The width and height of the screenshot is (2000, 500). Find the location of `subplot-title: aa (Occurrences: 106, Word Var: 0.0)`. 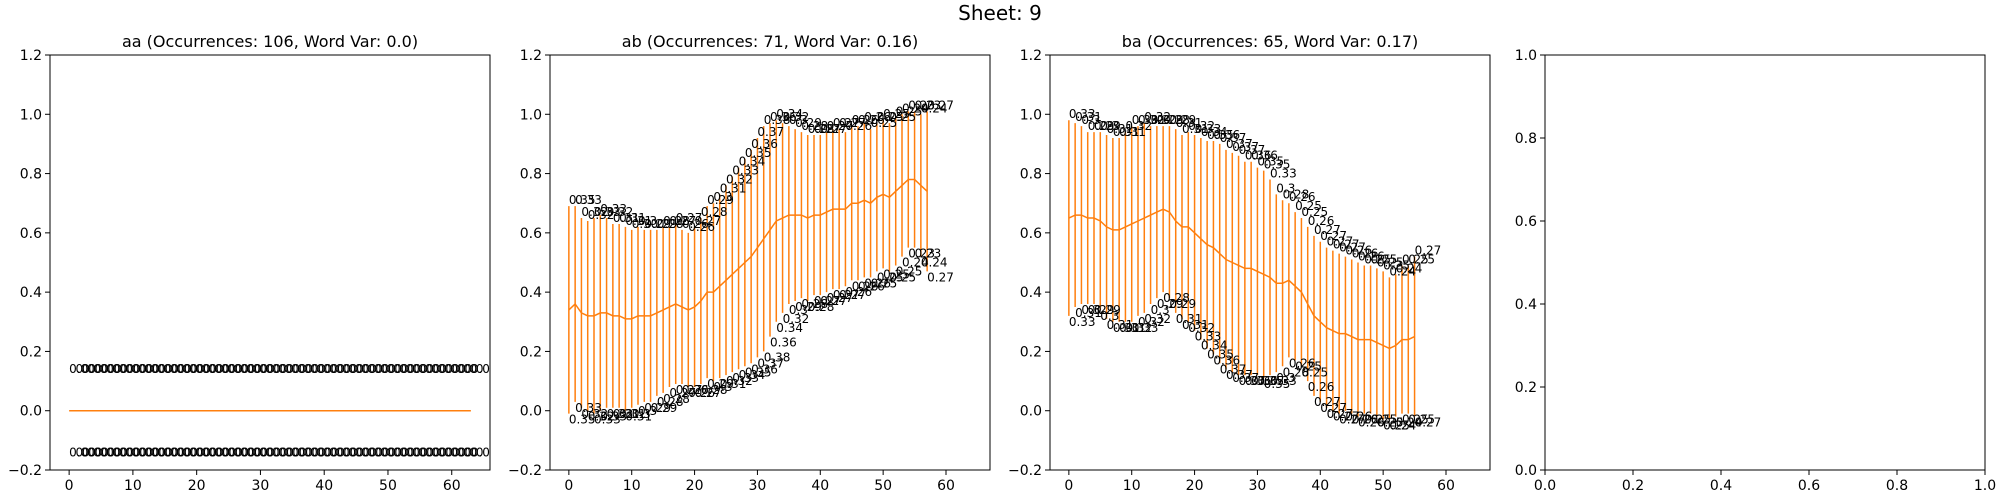

subplot-title: aa (Occurrences: 106, Word Var: 0.0) is located at coordinates (270, 41).